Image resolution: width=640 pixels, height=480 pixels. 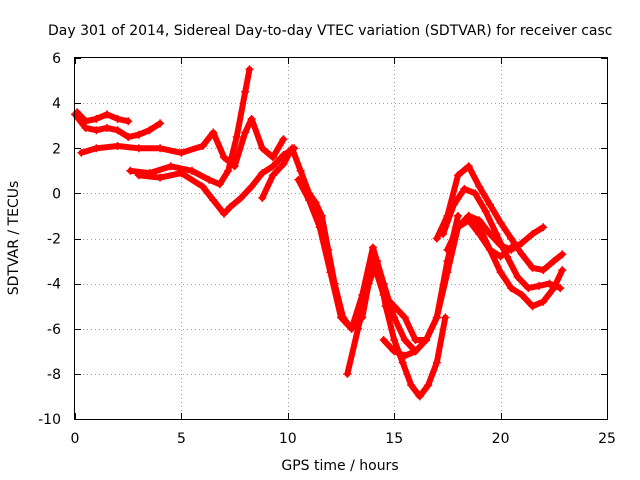 What do you see at coordinates (54, 240) in the screenshot?
I see `y-tick-label: -2` at bounding box center [54, 240].